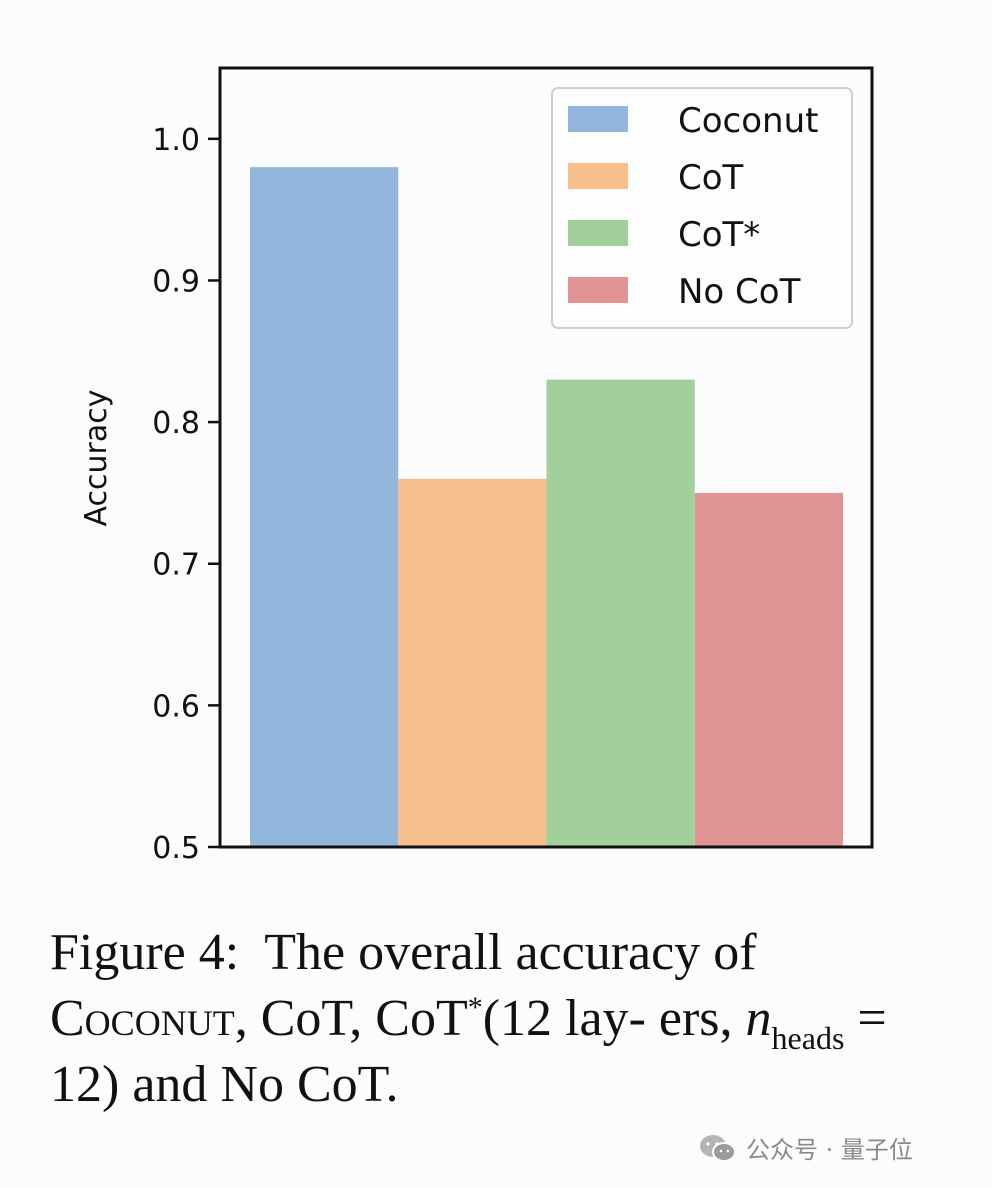 The height and width of the screenshot is (1188, 992). I want to click on y-tick-label: 0.9, so click(176, 281).